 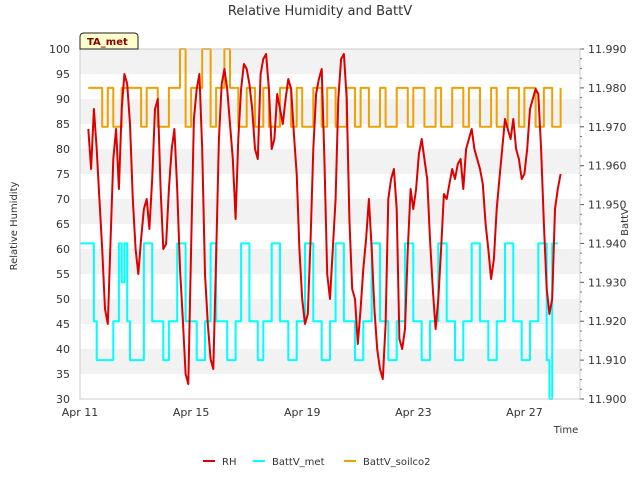 What do you see at coordinates (607, 243) in the screenshot?
I see `y2-tick-label: 11.940` at bounding box center [607, 243].